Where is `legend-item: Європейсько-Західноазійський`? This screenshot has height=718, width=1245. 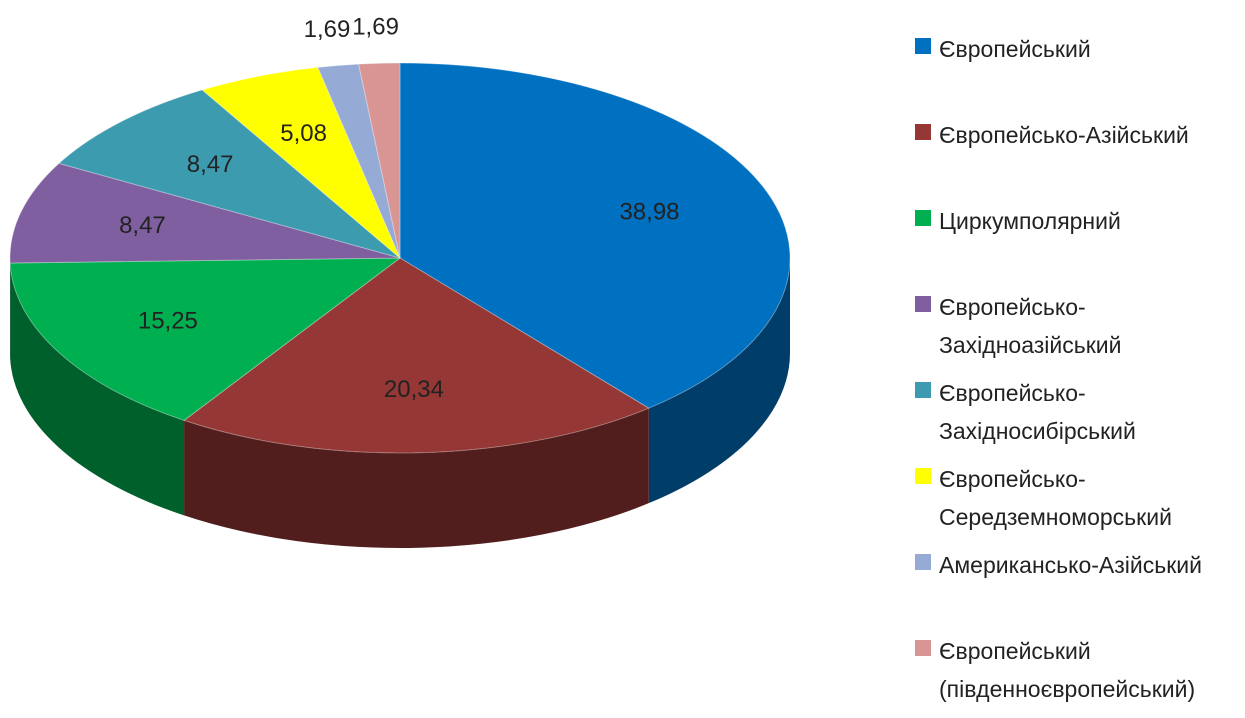
legend-item: Європейсько-Західноазійський is located at coordinates (1080, 331).